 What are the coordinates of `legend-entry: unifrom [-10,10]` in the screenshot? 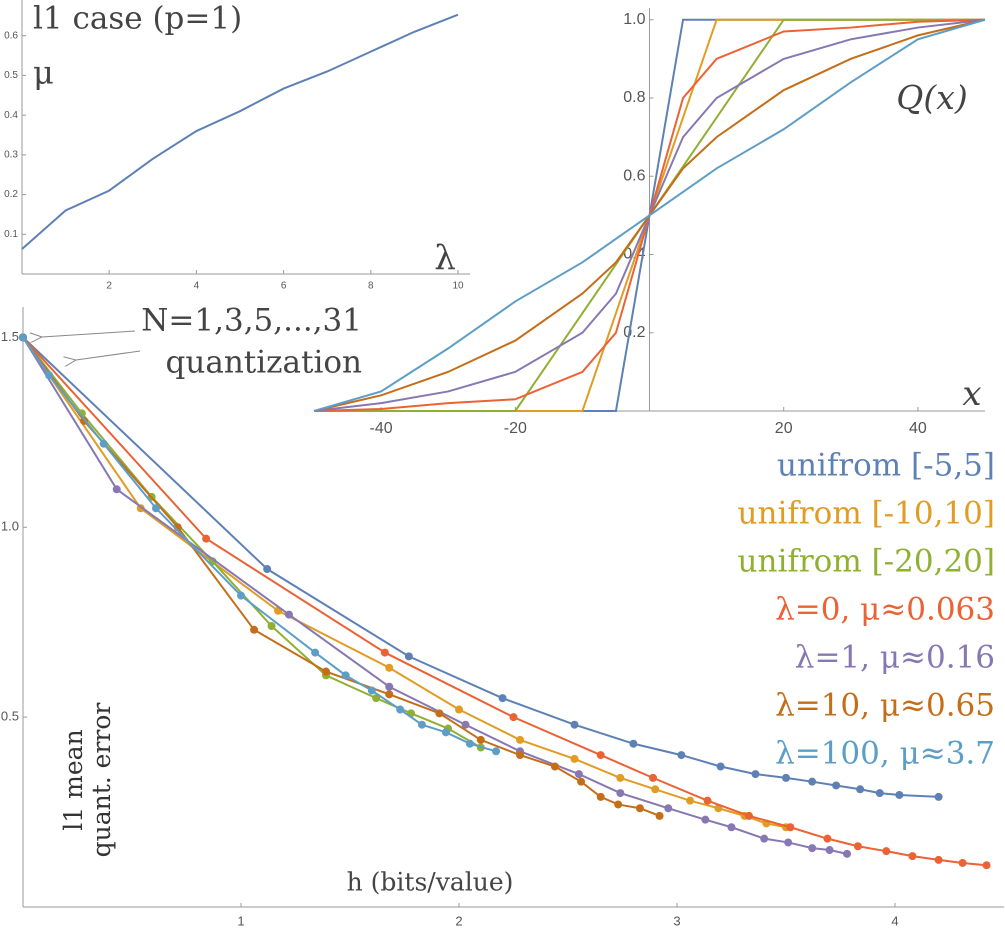 It's located at (866, 514).